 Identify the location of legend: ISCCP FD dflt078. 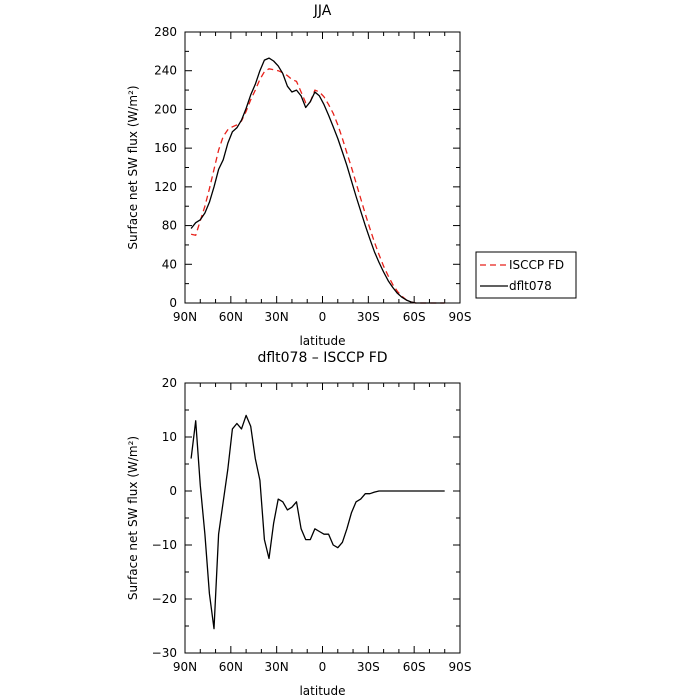
(526, 275).